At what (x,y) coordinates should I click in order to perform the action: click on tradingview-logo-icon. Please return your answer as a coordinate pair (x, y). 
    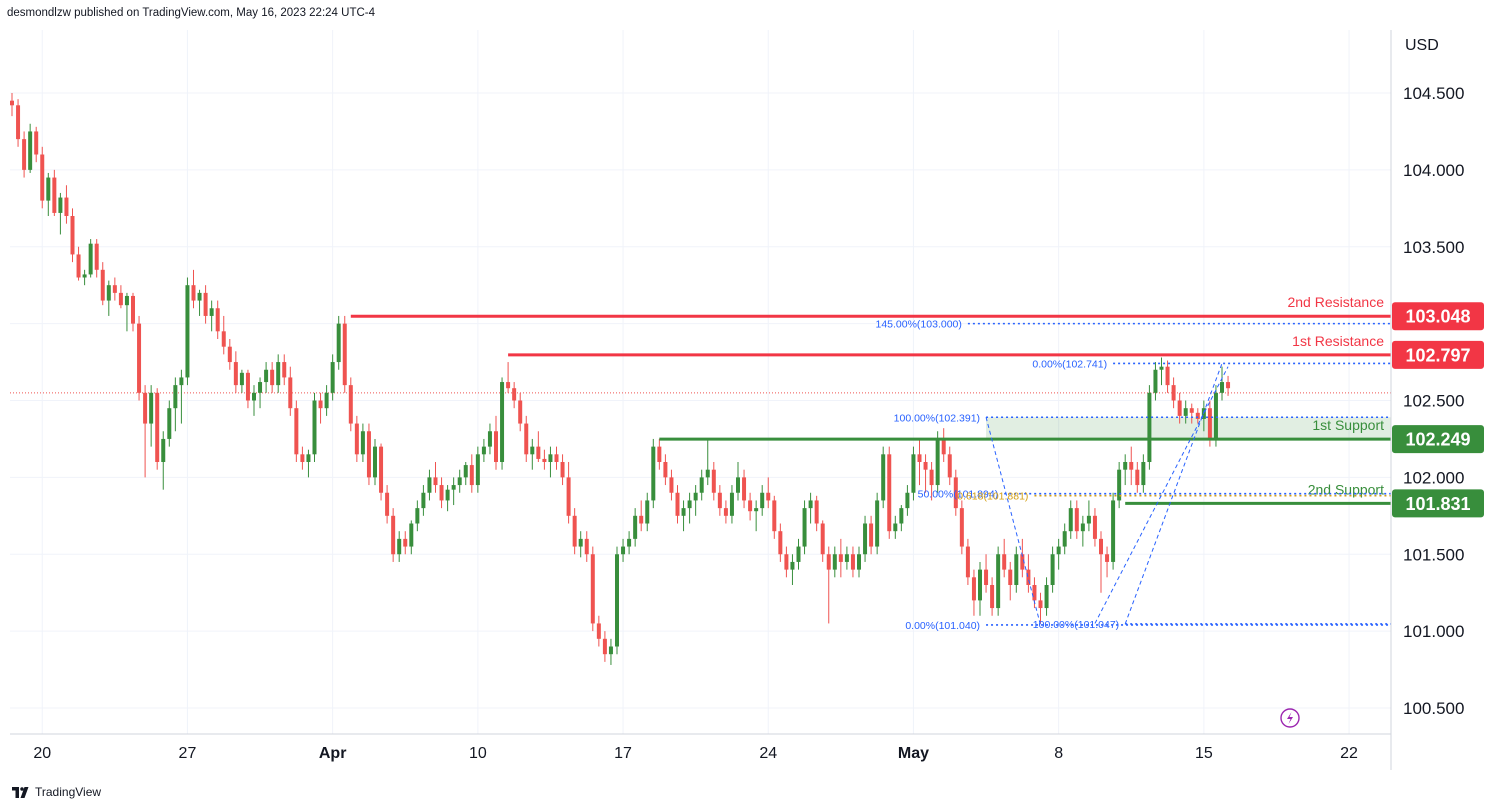
    Looking at the image, I should click on (20, 792).